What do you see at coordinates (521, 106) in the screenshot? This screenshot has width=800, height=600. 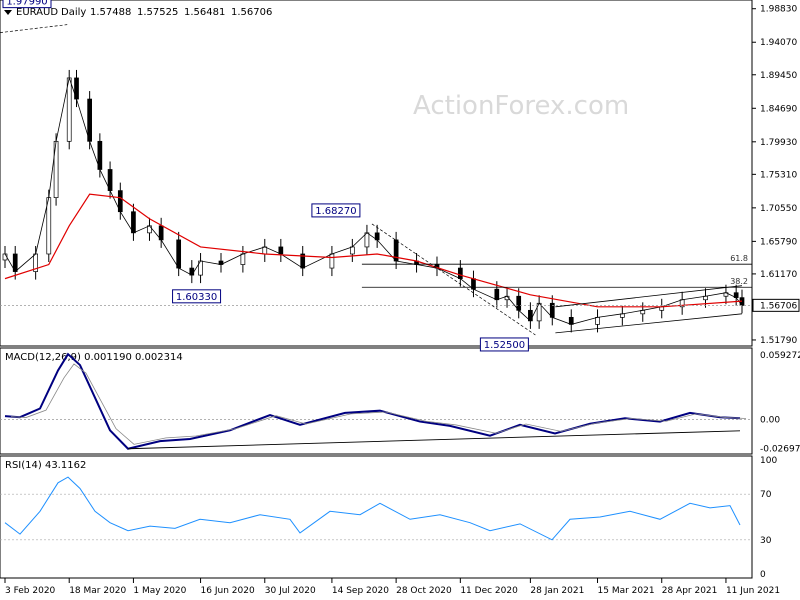 I see `watermark: ActionForex.com` at bounding box center [521, 106].